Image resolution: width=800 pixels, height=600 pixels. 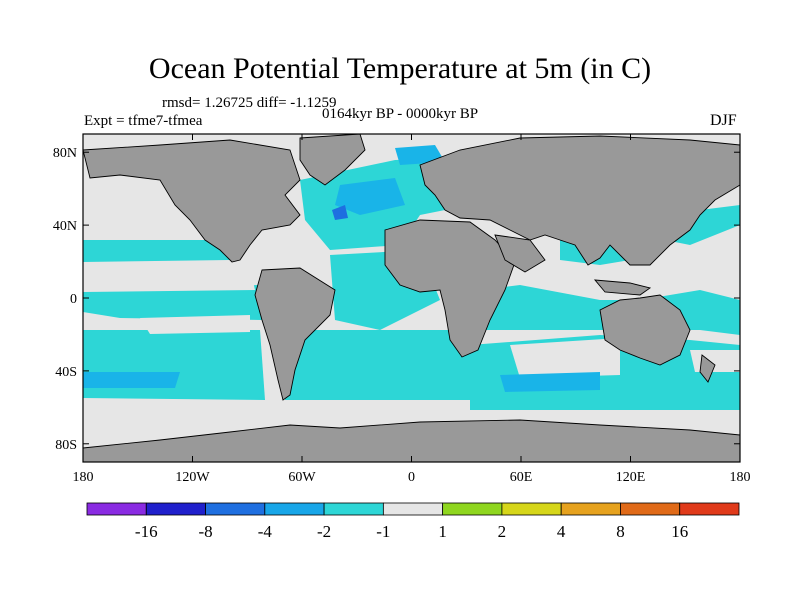 What do you see at coordinates (65, 153) in the screenshot?
I see `lat-tick-label: 80N` at bounding box center [65, 153].